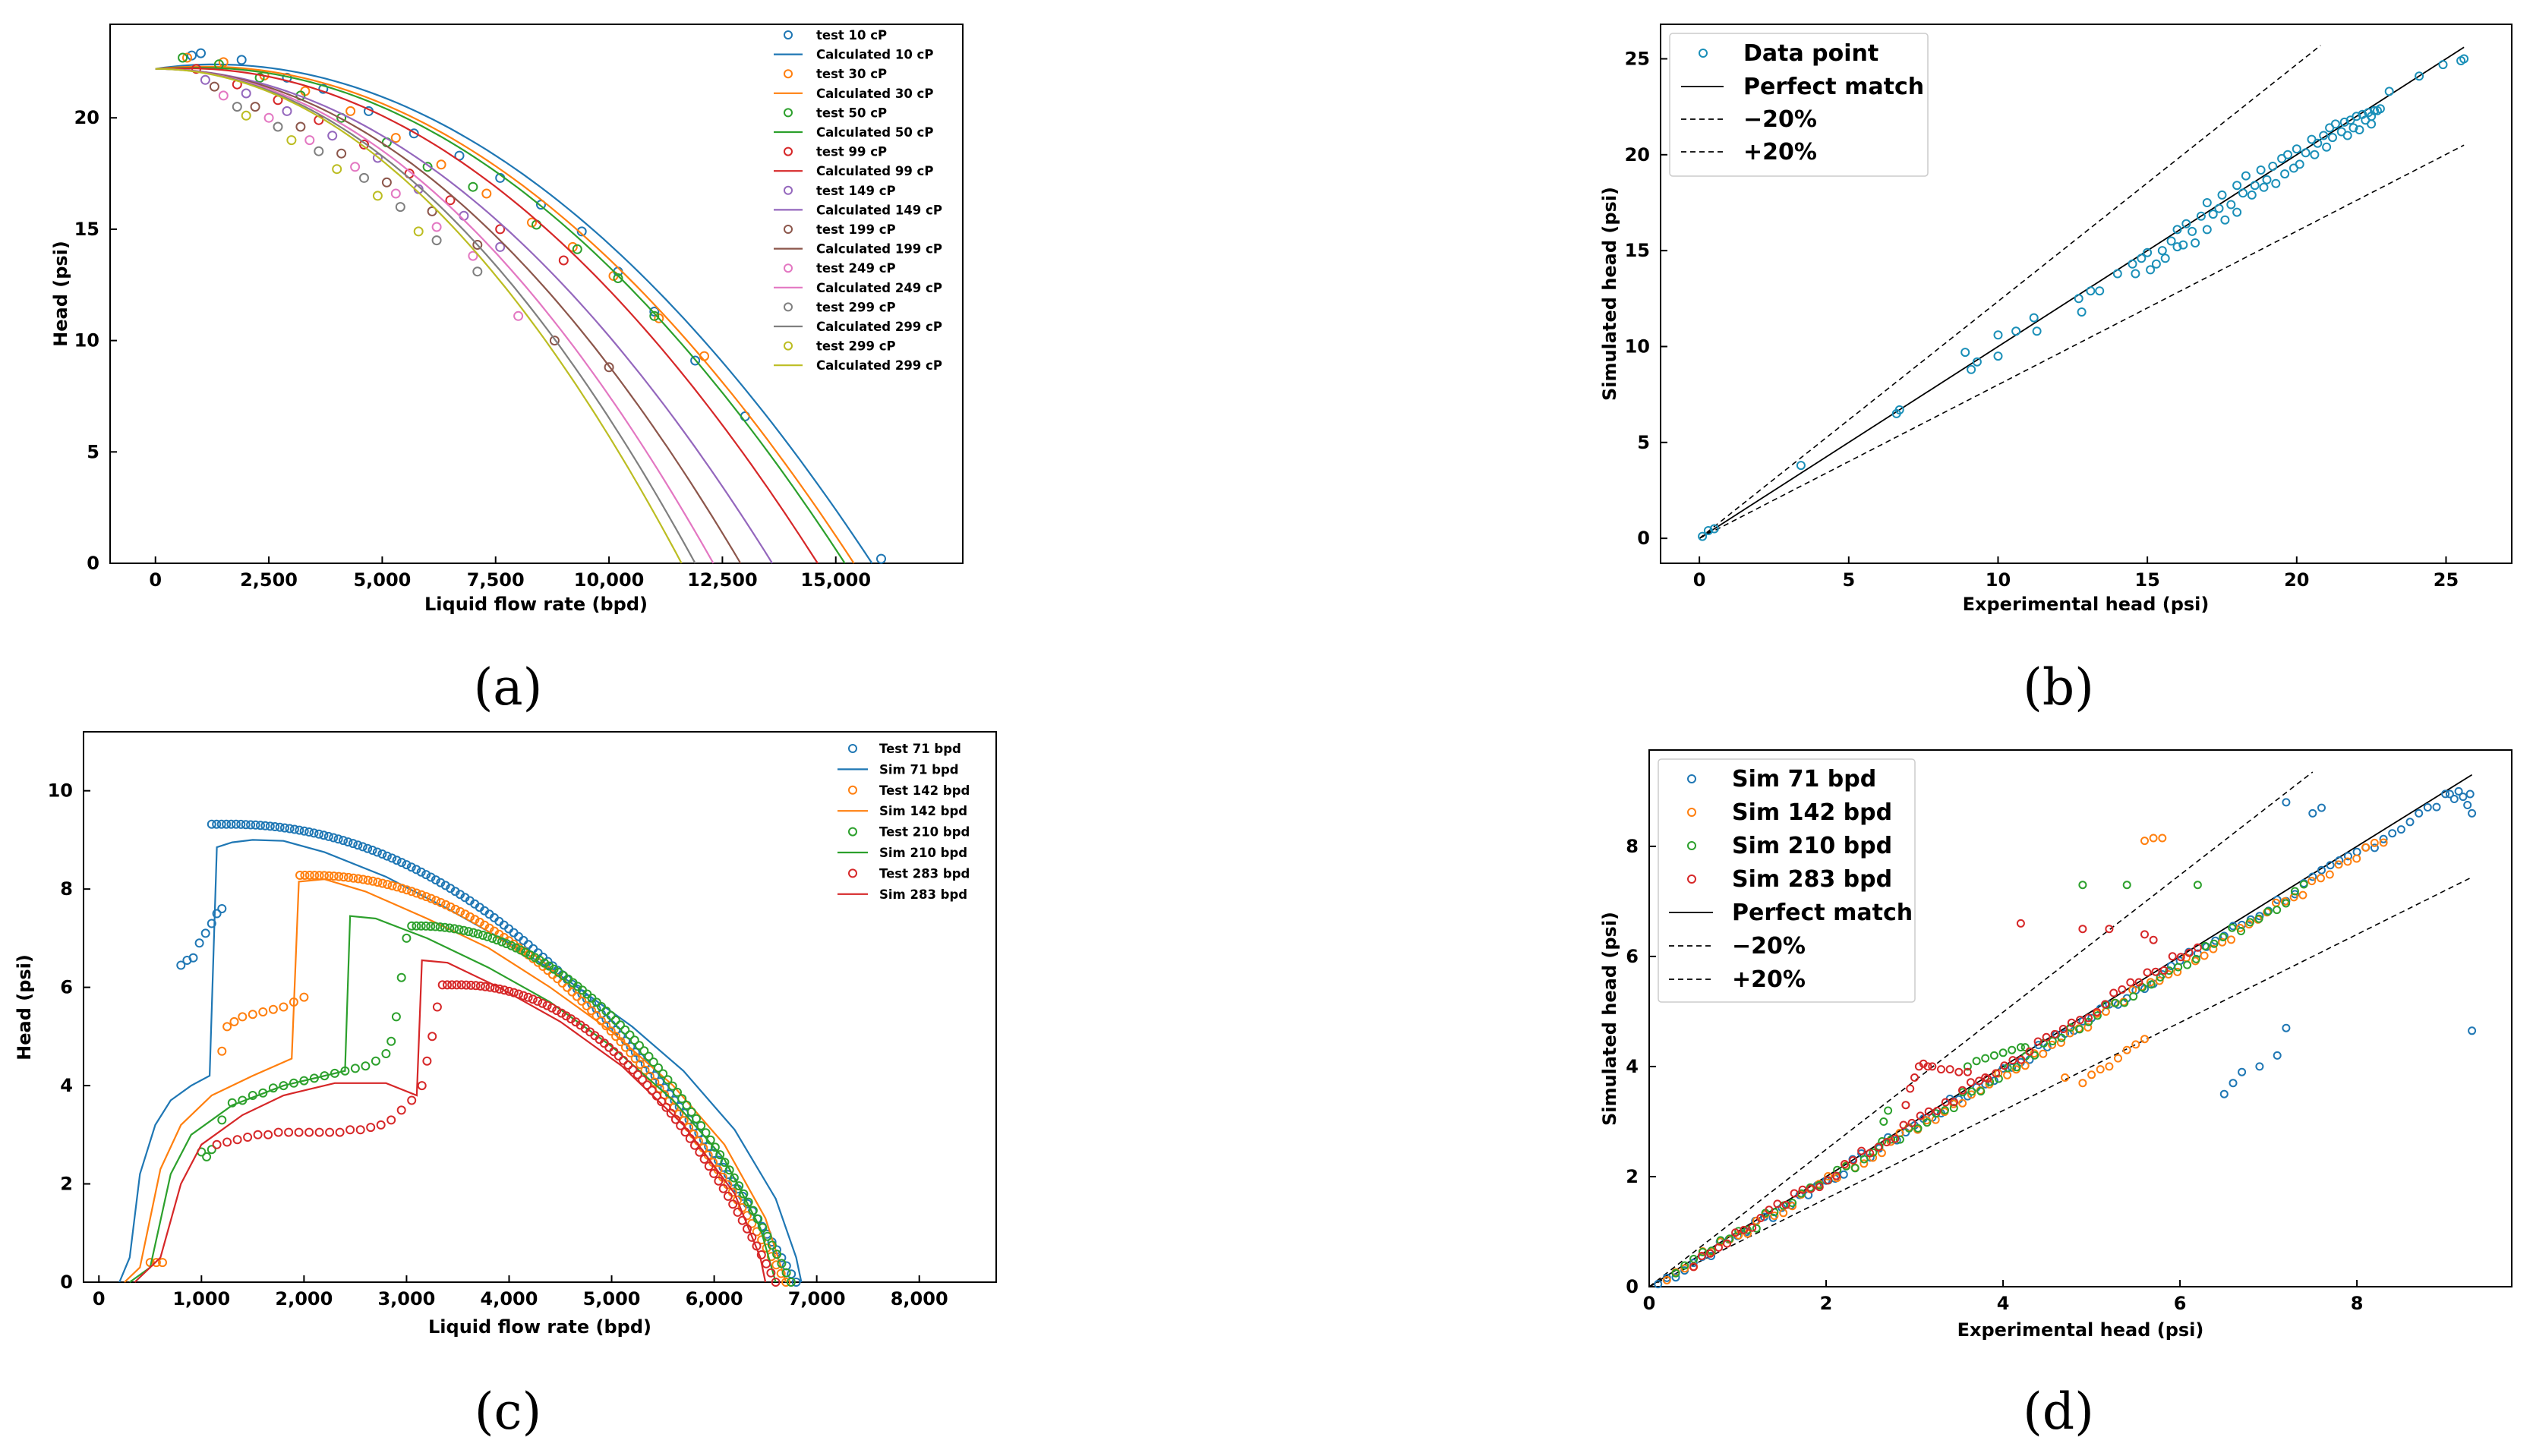 The width and height of the screenshot is (2533, 1456). Describe the element at coordinates (540, 1007) in the screenshot. I see `panel-c-frame` at that location.